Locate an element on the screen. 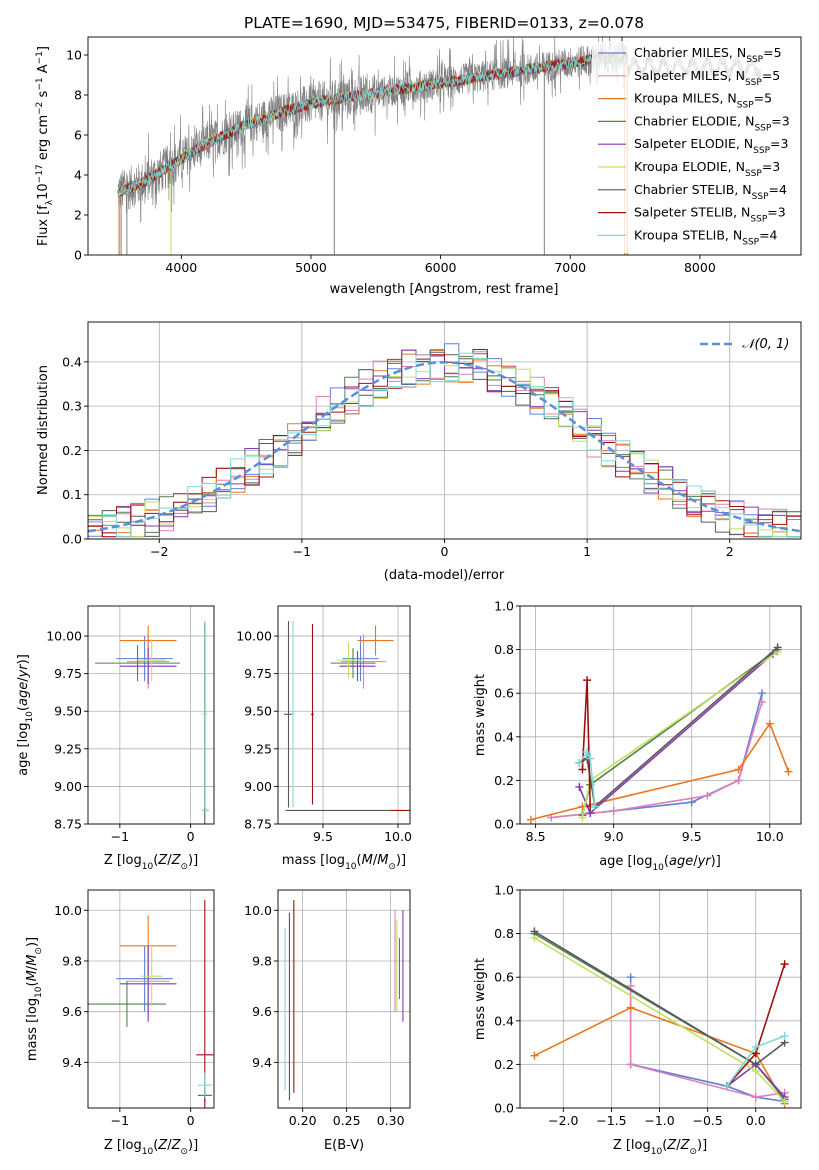  y-tick-label: 0.1 is located at coordinates (72, 494).